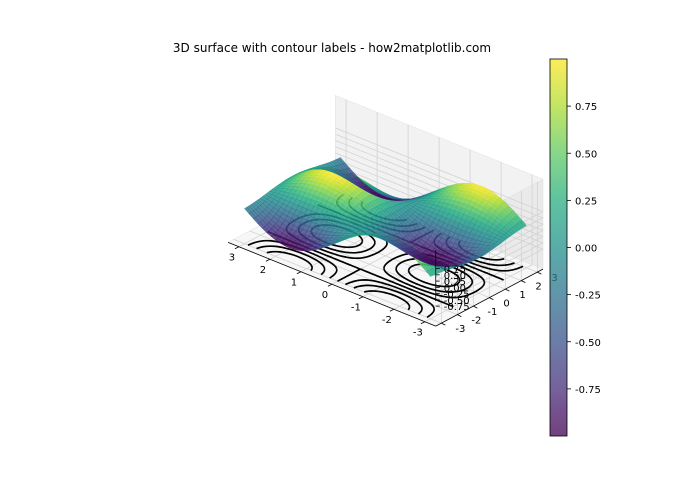 This screenshot has height=490, width=700. I want to click on y-tick-label: 1, so click(522, 295).